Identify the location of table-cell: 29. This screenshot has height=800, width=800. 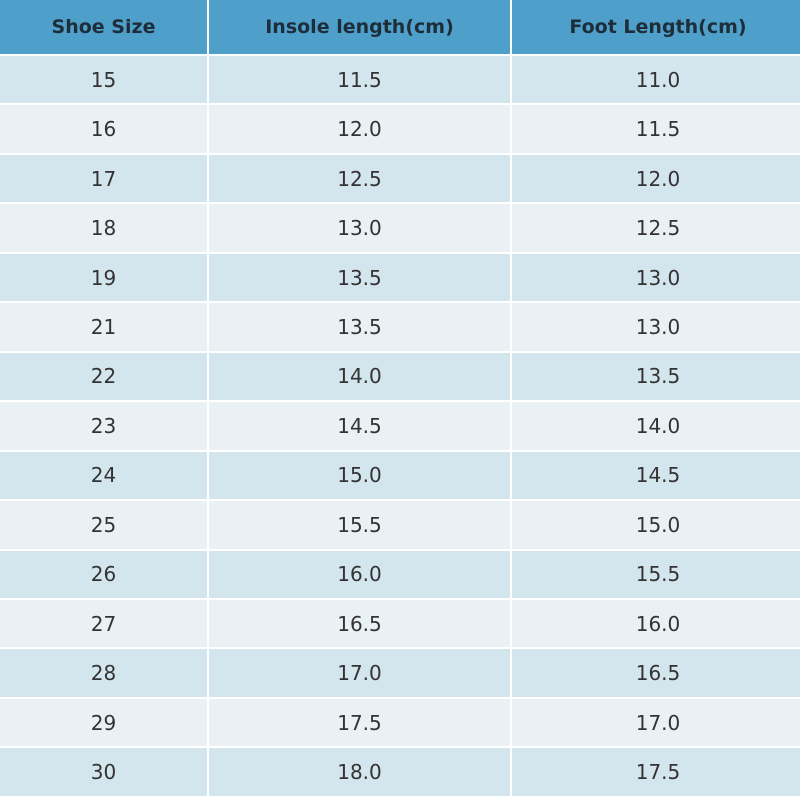
(103, 722).